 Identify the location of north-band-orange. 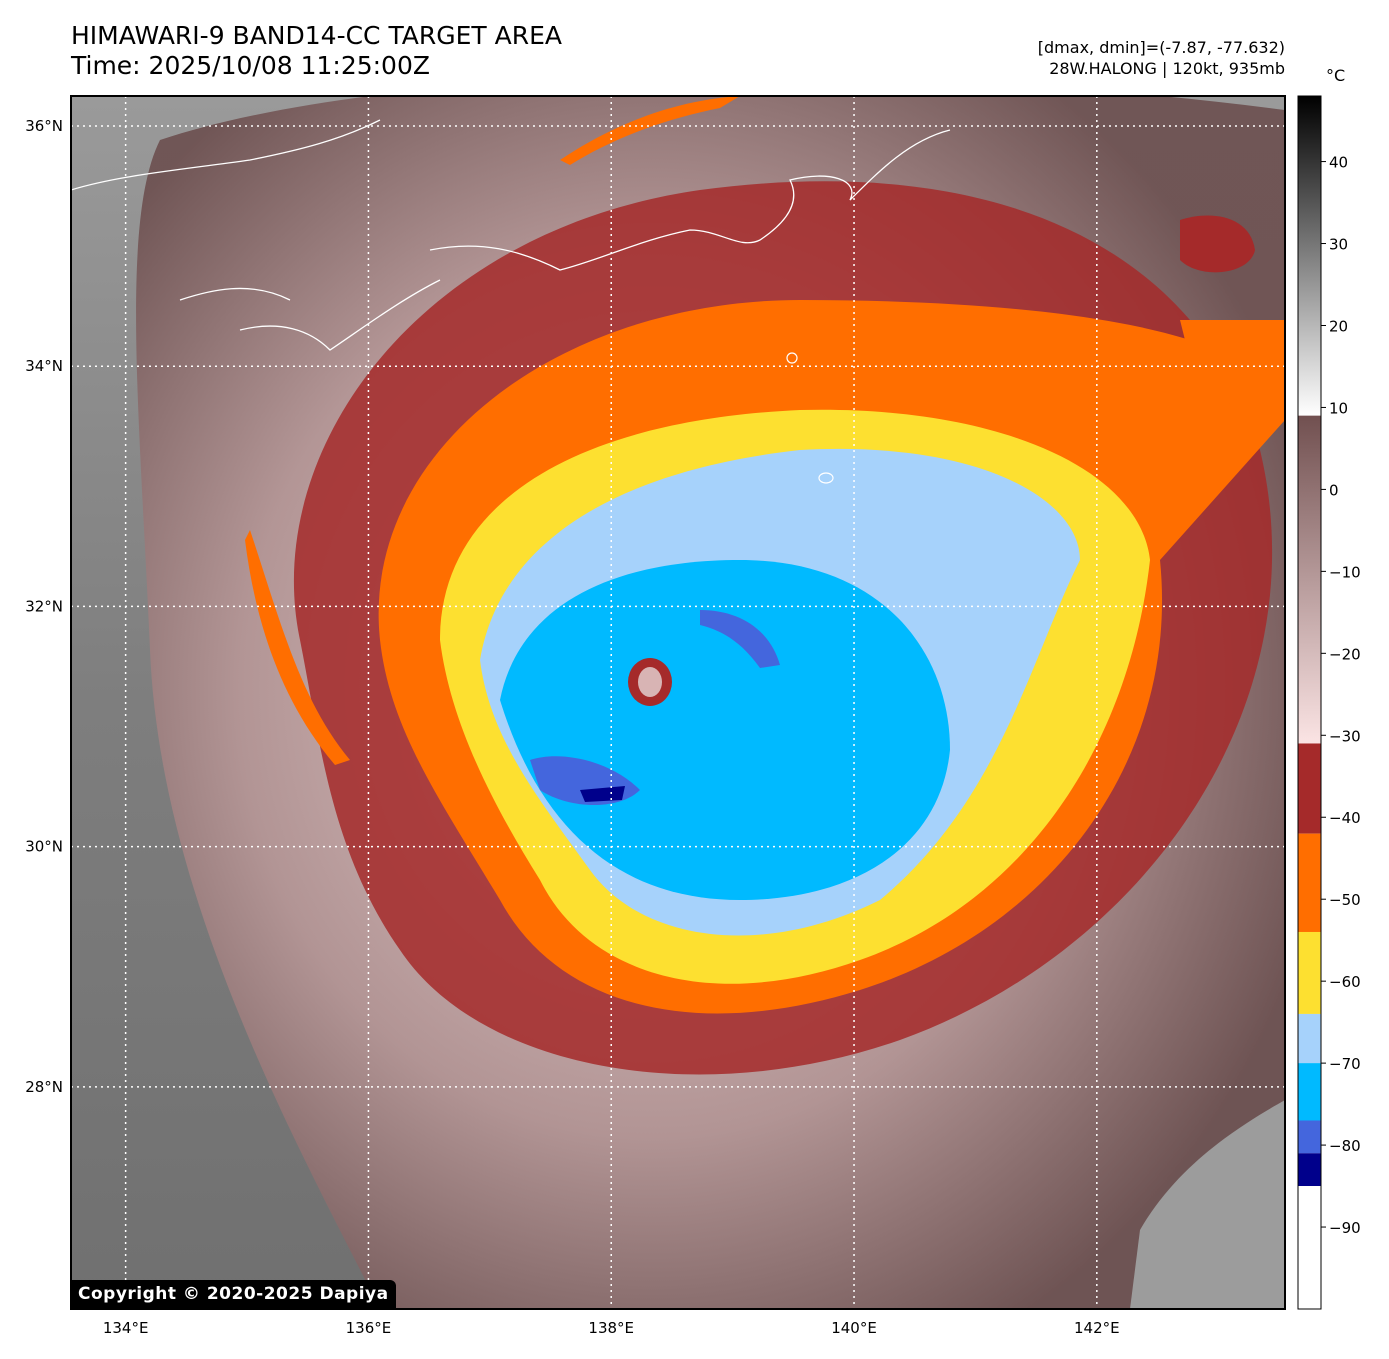
(650, 130).